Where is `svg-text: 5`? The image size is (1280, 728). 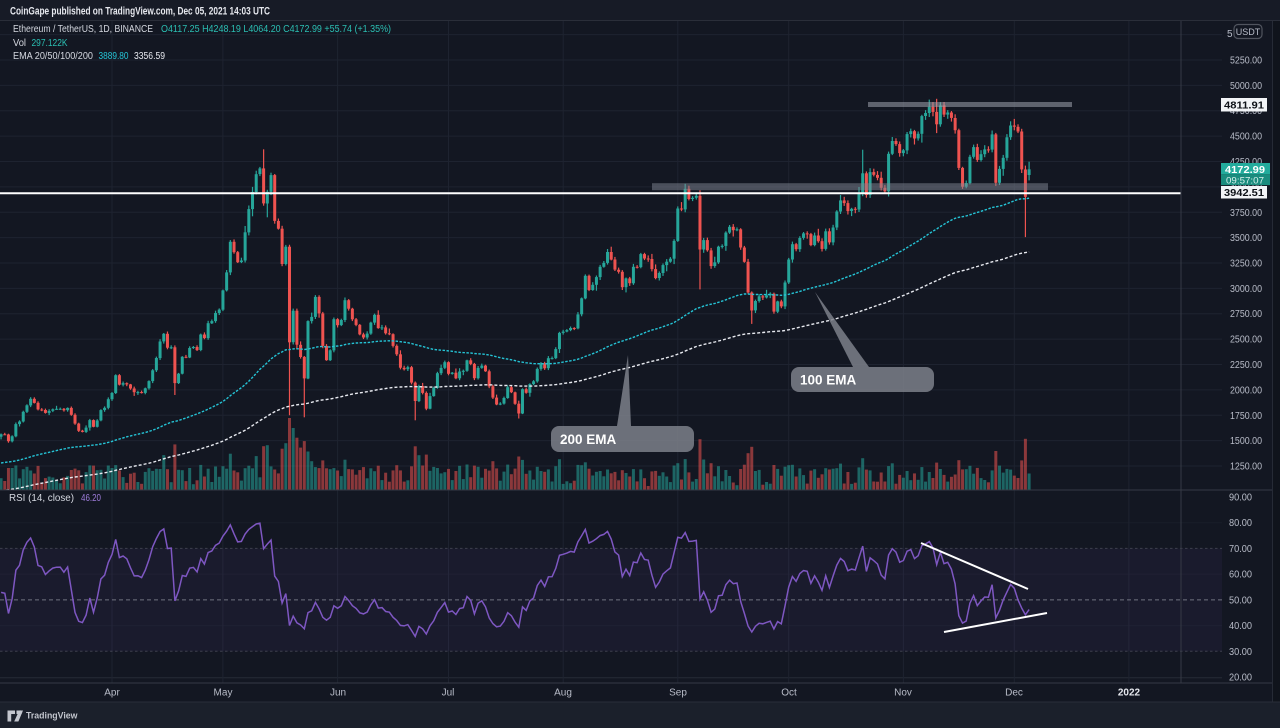
svg-text: 5 is located at coordinates (1230, 34).